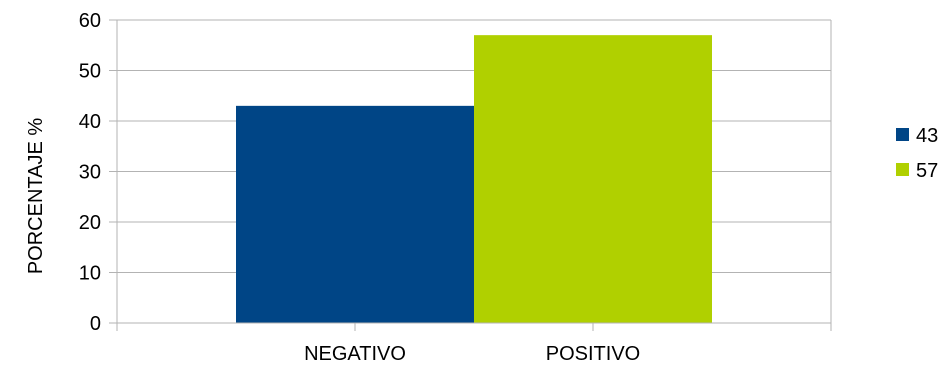 The height and width of the screenshot is (370, 949). I want to click on x-tick-labels: NEGATIVO POSITIVO, so click(472, 354).